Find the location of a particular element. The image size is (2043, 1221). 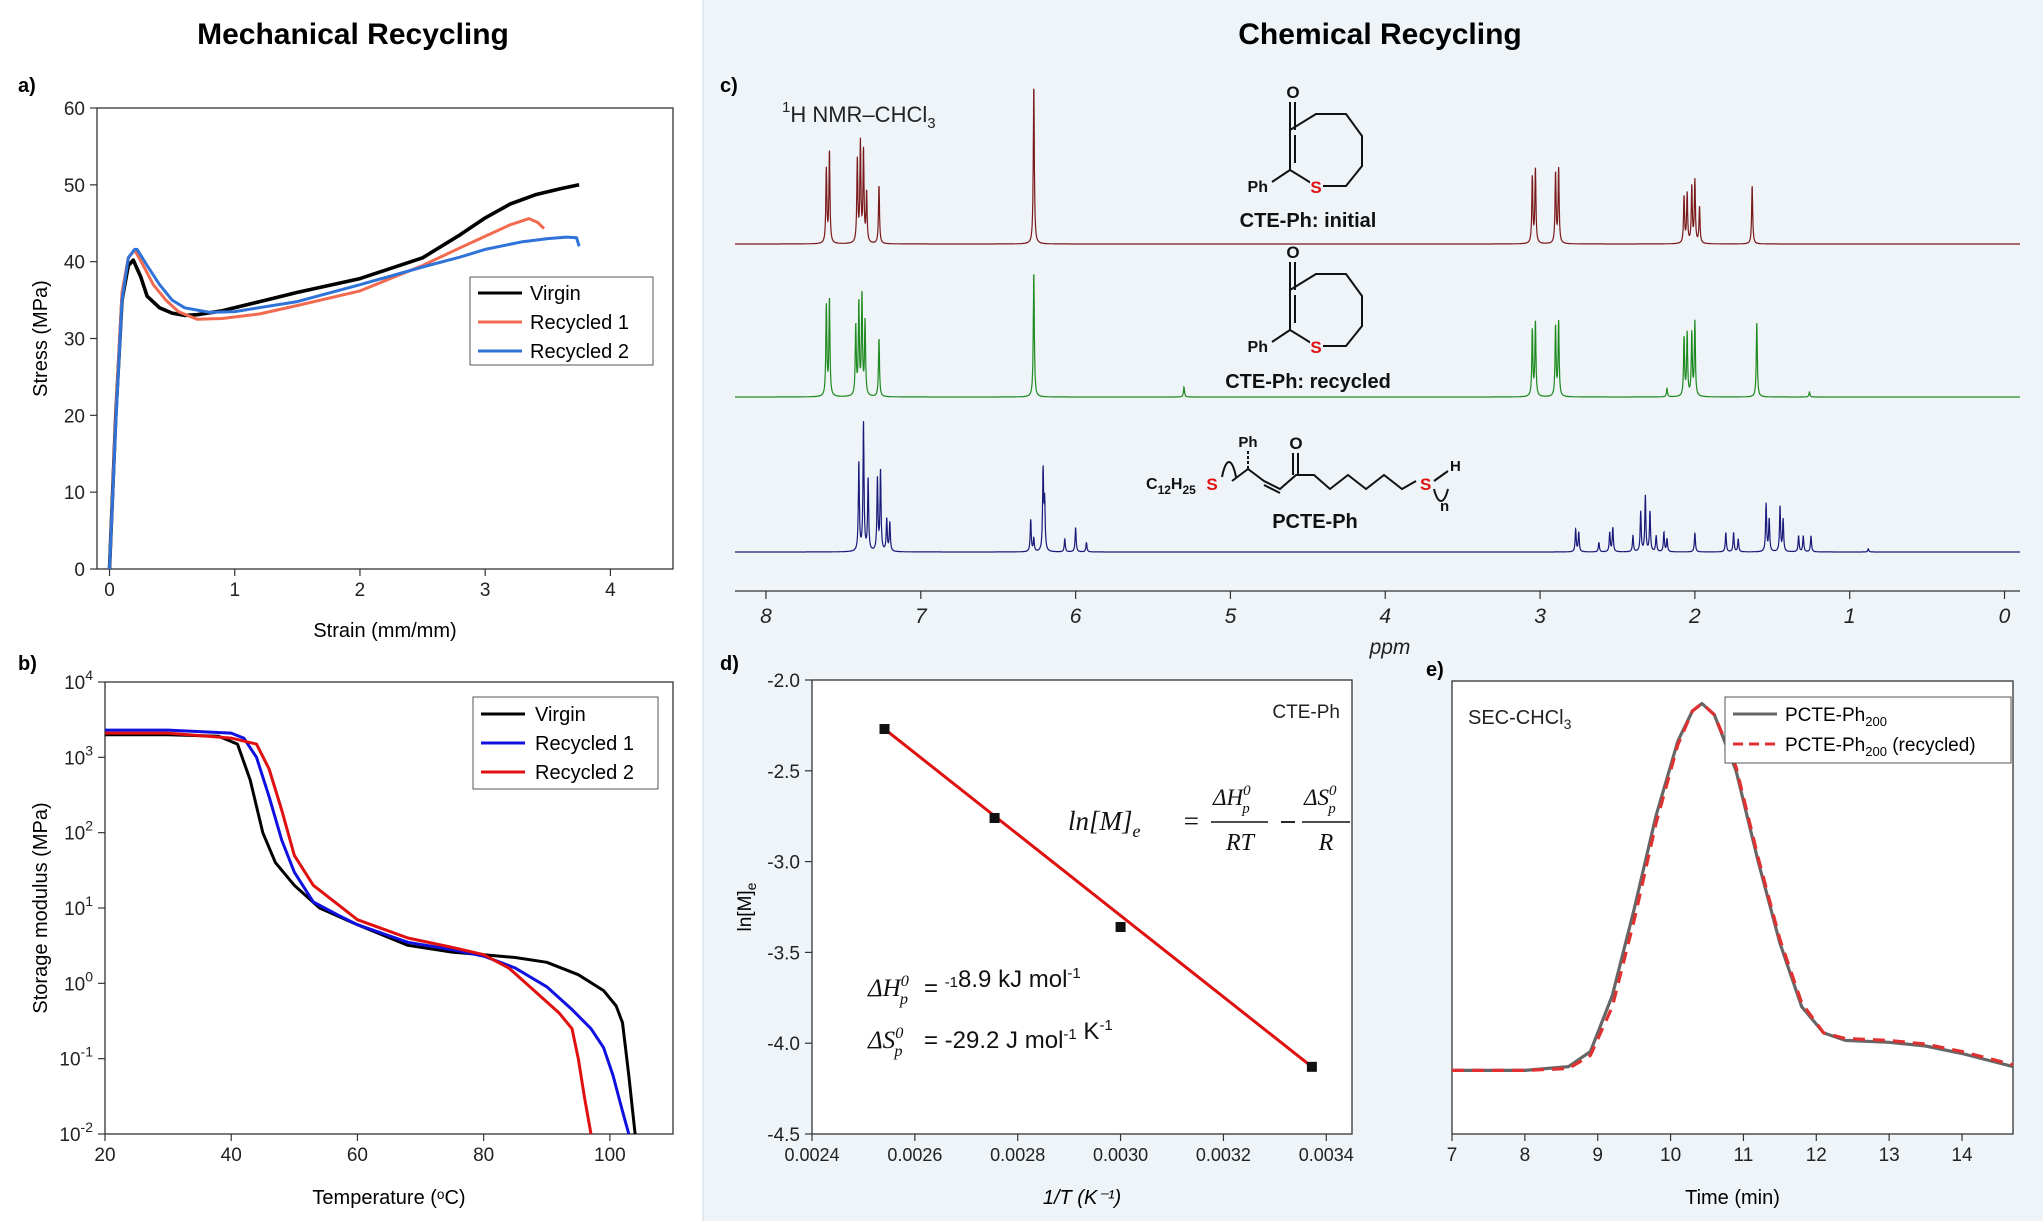

panel-b-ytick-label: 10⁻² is located at coordinates (76, 1132).